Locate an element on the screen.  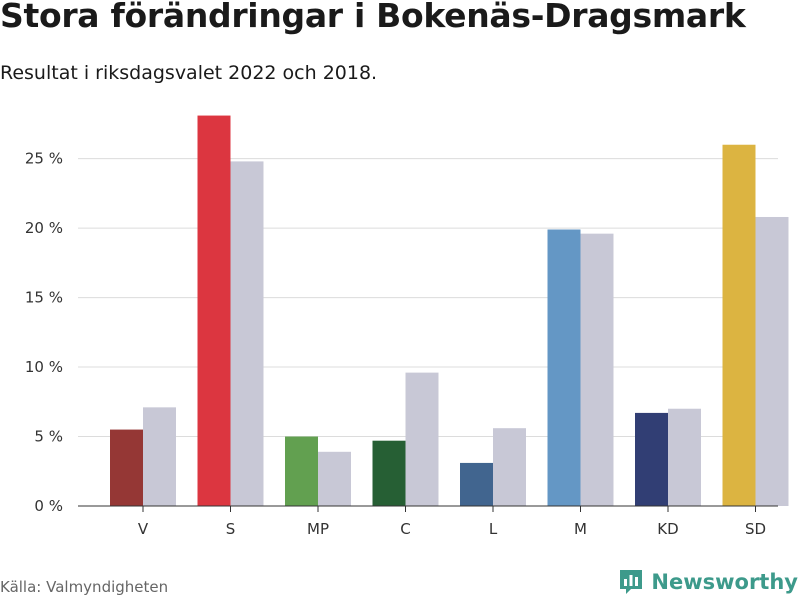
x-tick-label: S is located at coordinates (231, 529).